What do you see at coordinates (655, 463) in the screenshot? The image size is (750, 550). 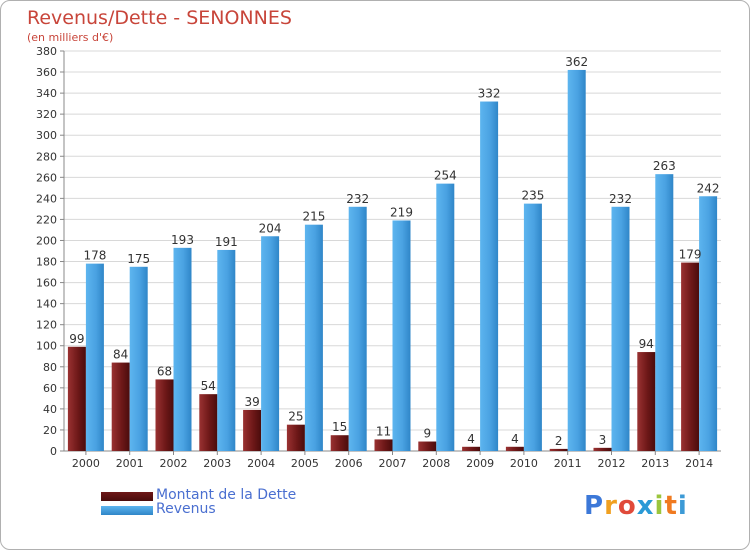 I see `x-tick-label: 2013` at bounding box center [655, 463].